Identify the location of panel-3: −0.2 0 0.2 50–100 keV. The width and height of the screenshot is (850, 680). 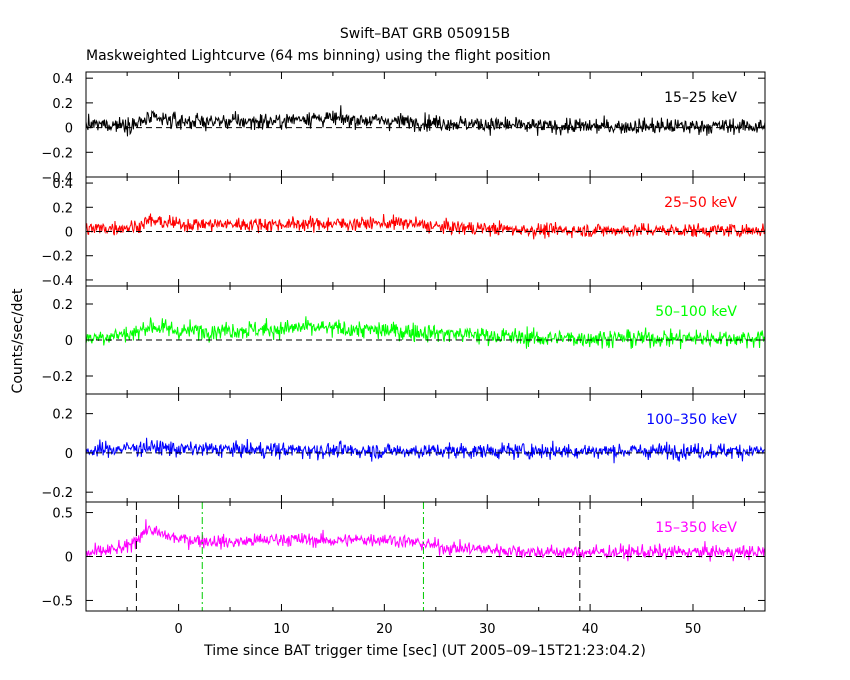
(403, 340).